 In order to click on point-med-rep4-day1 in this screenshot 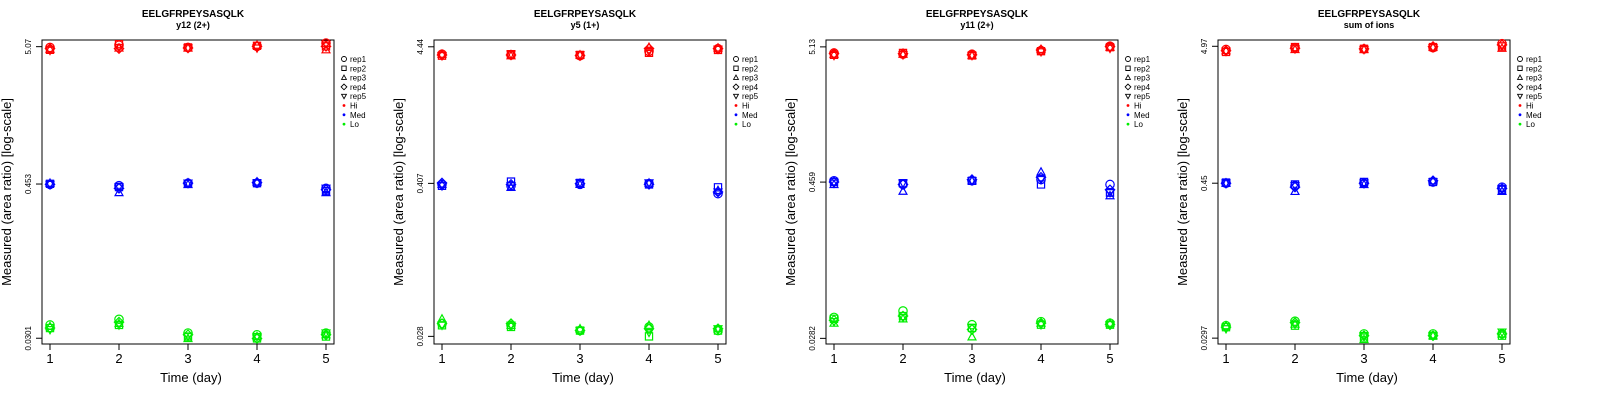, I will do `click(442, 183)`.